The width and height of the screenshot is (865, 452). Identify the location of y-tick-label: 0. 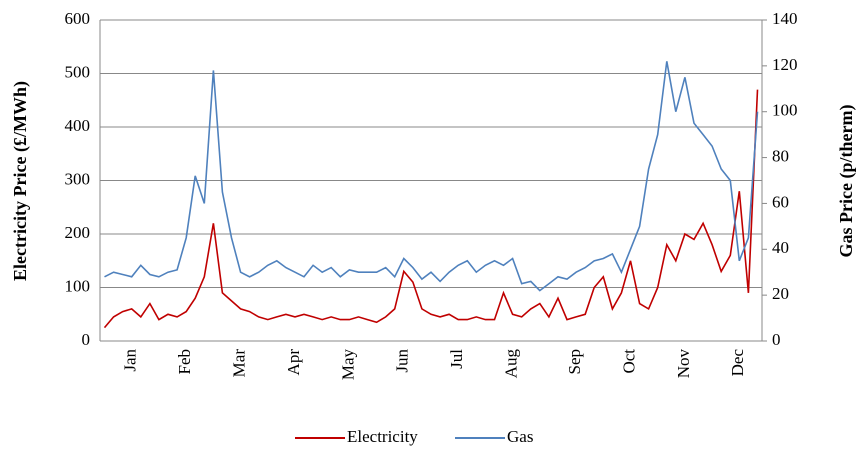
(86, 339).